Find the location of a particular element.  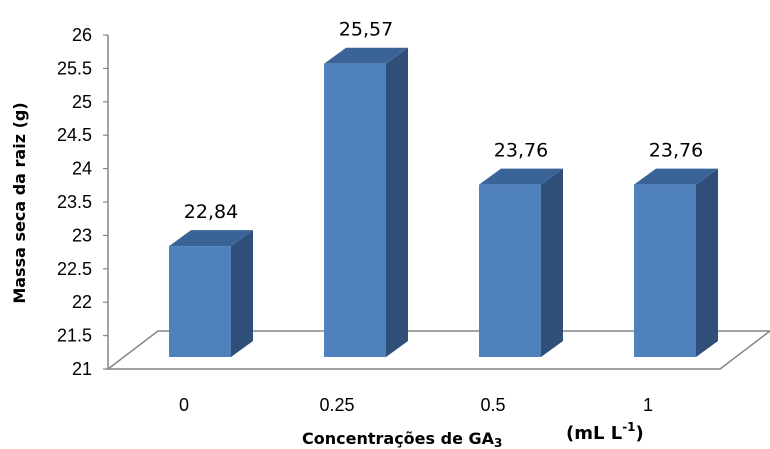

x-tick-label: 0.25 is located at coordinates (336, 405).